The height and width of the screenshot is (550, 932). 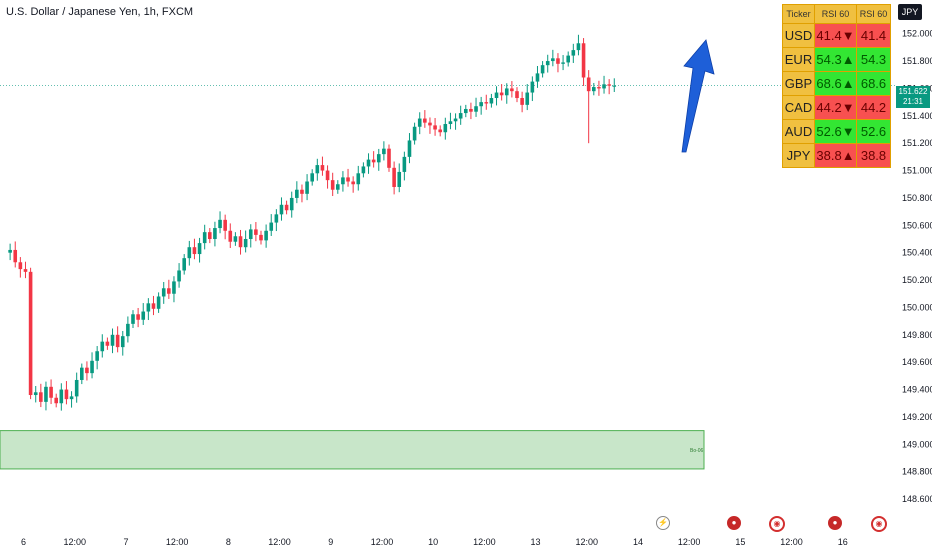 I want to click on y-tick-label: 149.800, so click(x=917, y=335).